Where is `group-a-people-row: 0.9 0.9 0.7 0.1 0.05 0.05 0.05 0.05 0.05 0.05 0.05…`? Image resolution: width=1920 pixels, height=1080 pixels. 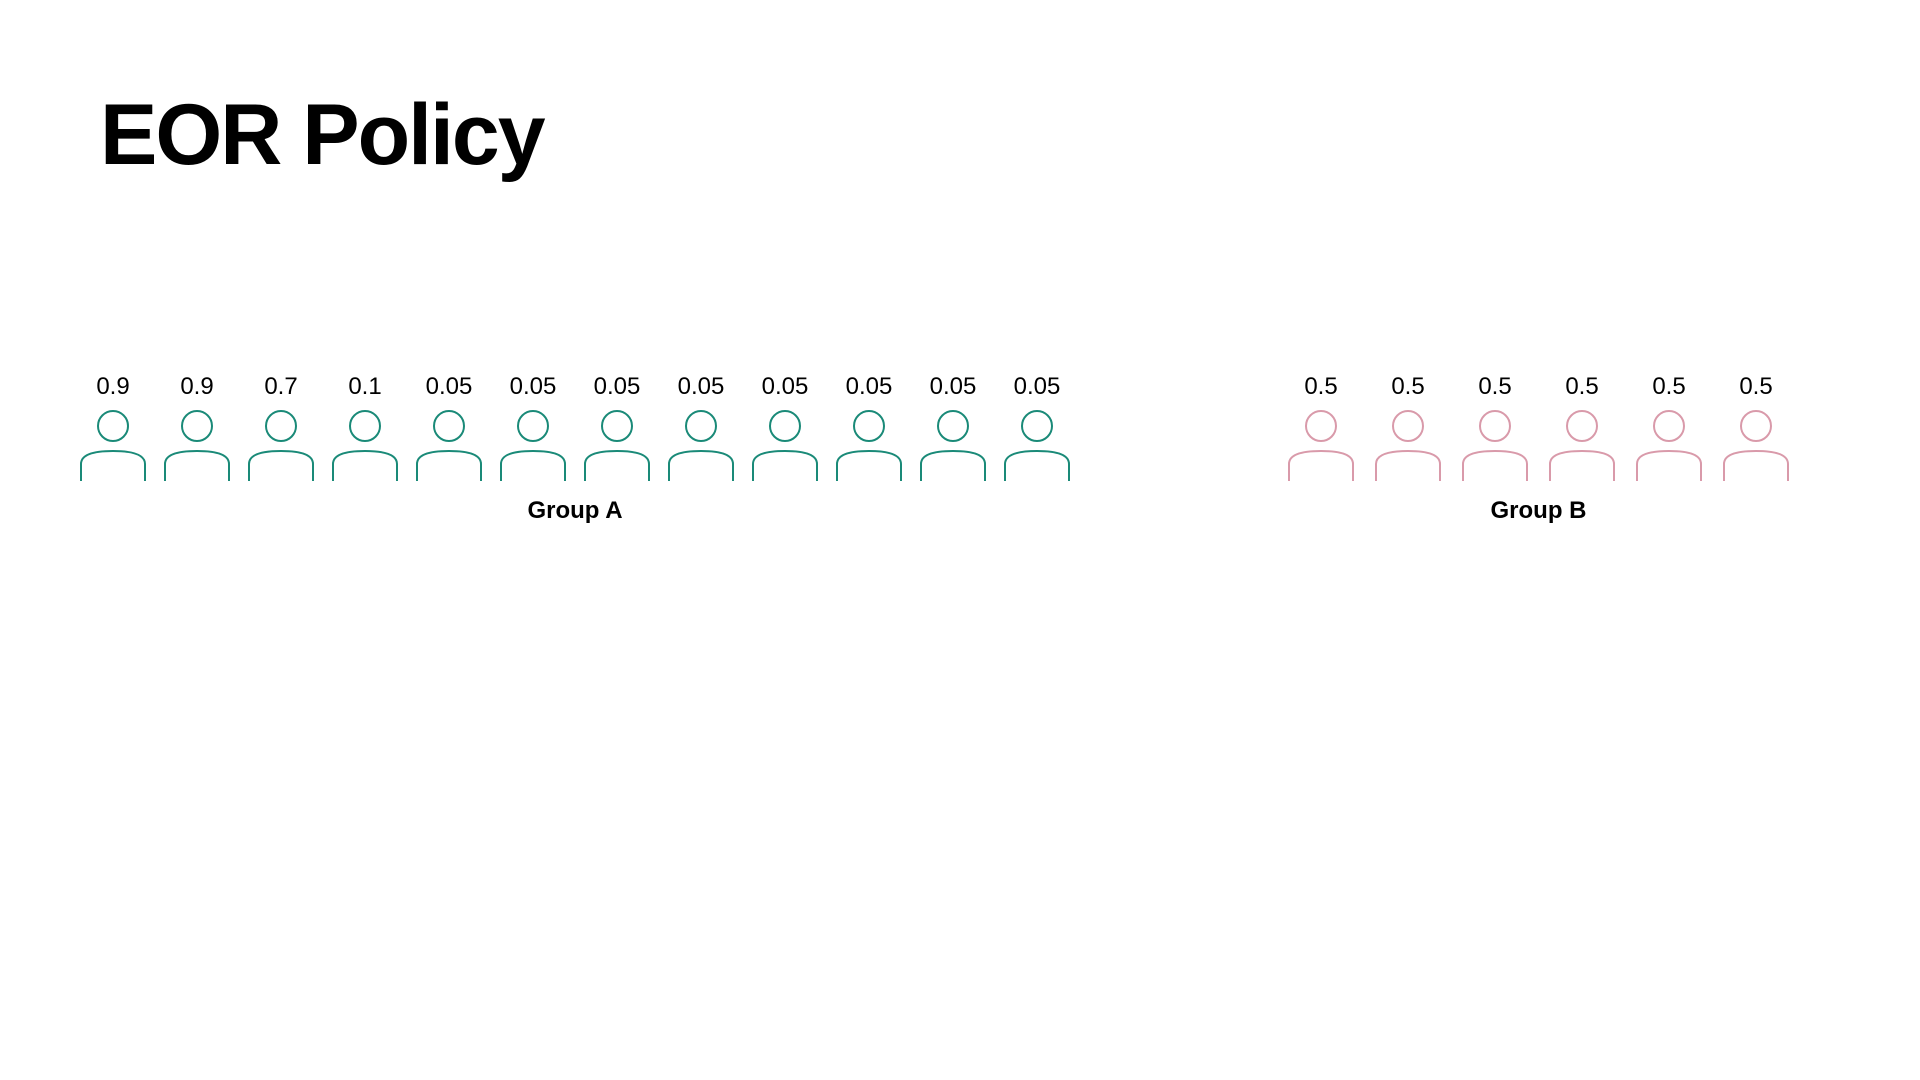 group-a-people-row: 0.9 0.9 0.7 0.1 0.05 0.05 0.05 0.05 0.05 0.05 0.05… is located at coordinates (575, 426).